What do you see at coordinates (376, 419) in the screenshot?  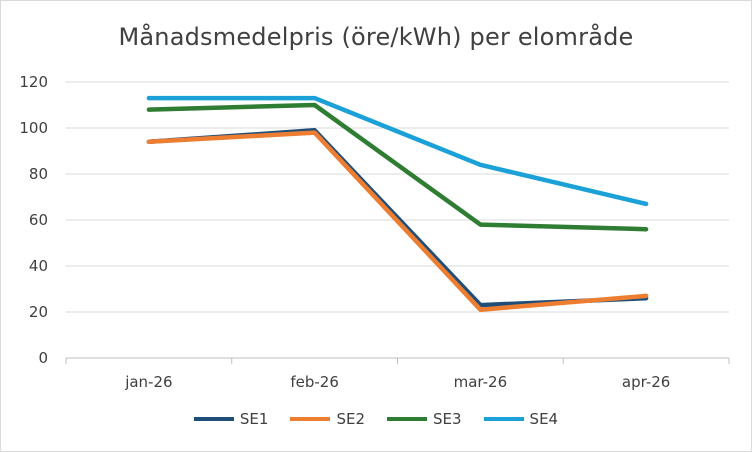 I see `legend: SE1 SE2 SE3 SE4` at bounding box center [376, 419].